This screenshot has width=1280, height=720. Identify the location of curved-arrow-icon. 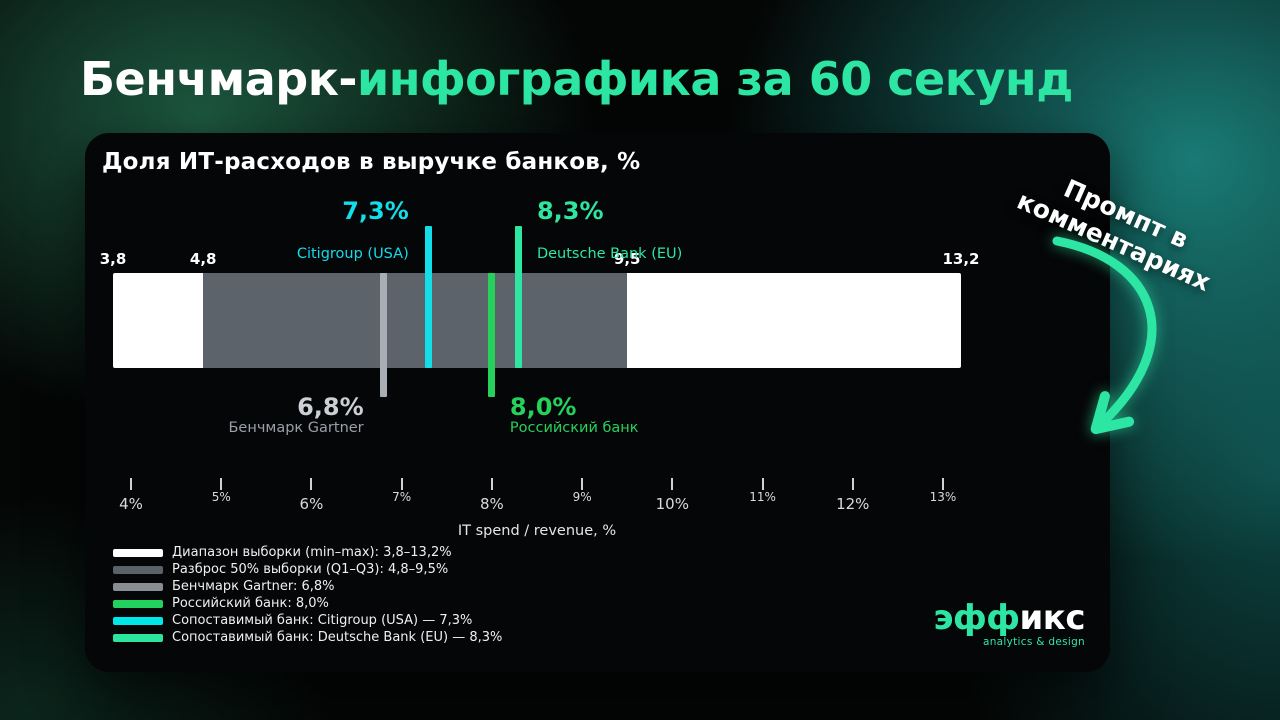
(1104, 335).